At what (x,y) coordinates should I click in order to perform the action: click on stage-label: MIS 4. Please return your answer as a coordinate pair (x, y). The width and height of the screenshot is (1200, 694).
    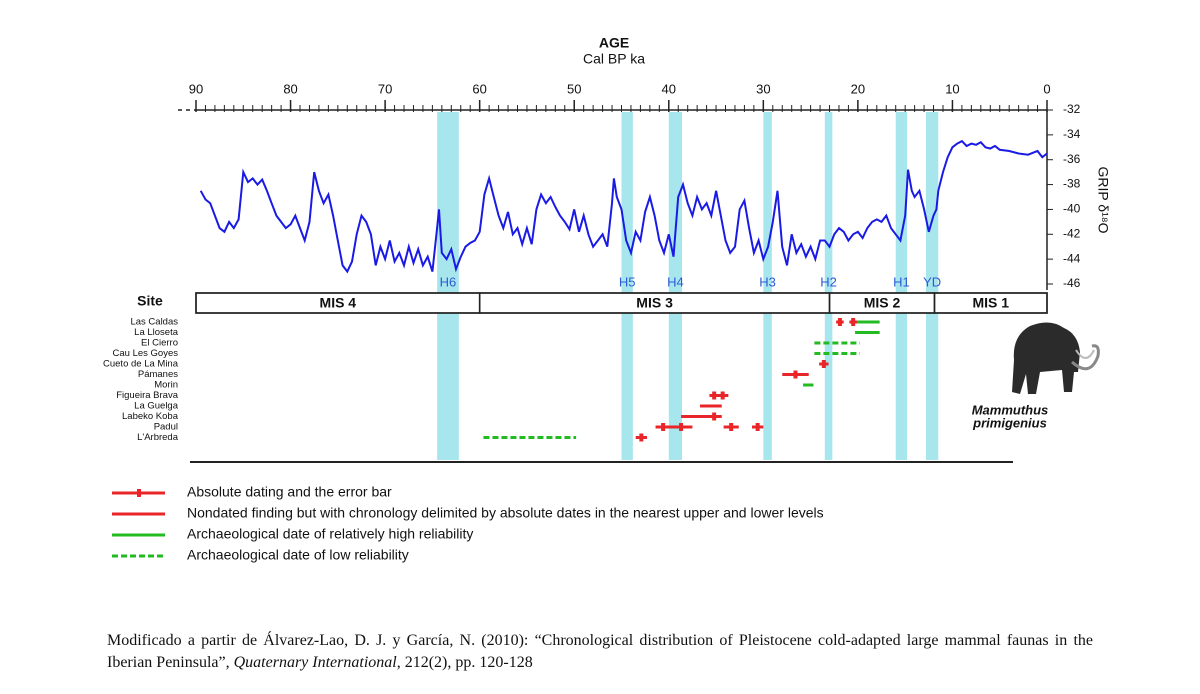
    Looking at the image, I should click on (338, 303).